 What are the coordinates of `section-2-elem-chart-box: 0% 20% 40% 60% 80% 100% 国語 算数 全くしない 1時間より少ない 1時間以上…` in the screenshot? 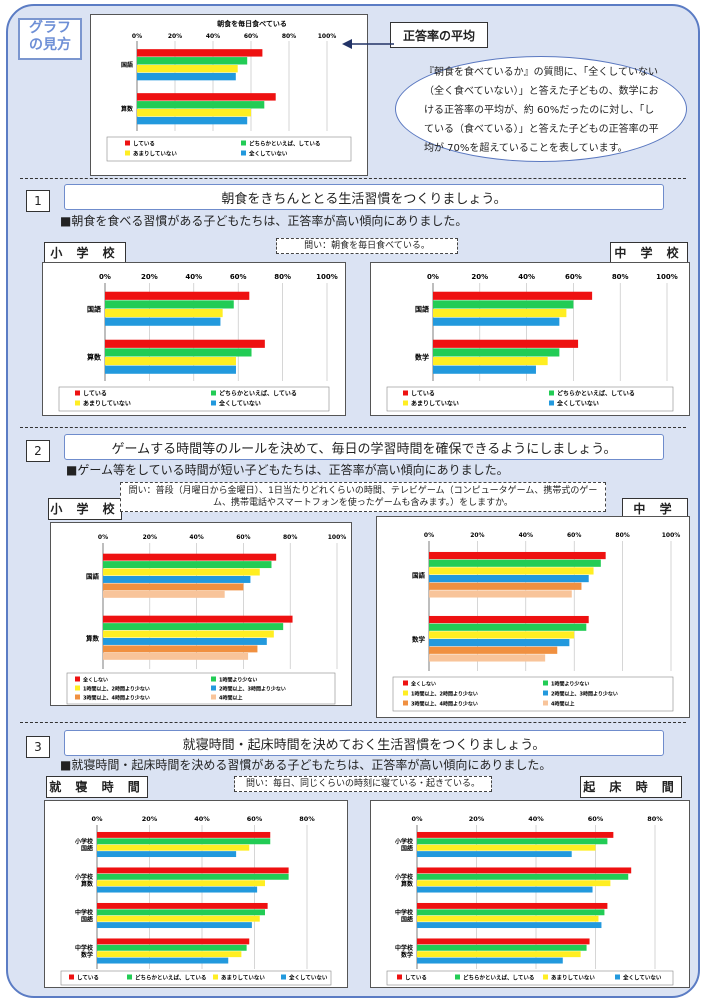 It's located at (201, 614).